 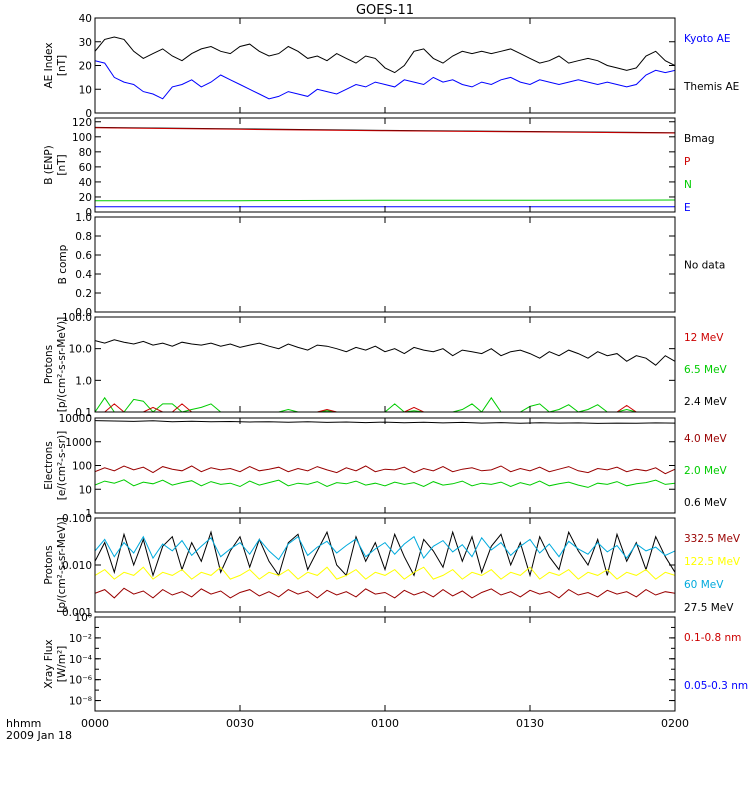 What do you see at coordinates (63, 264) in the screenshot?
I see `panel-ylabel: B comp` at bounding box center [63, 264].